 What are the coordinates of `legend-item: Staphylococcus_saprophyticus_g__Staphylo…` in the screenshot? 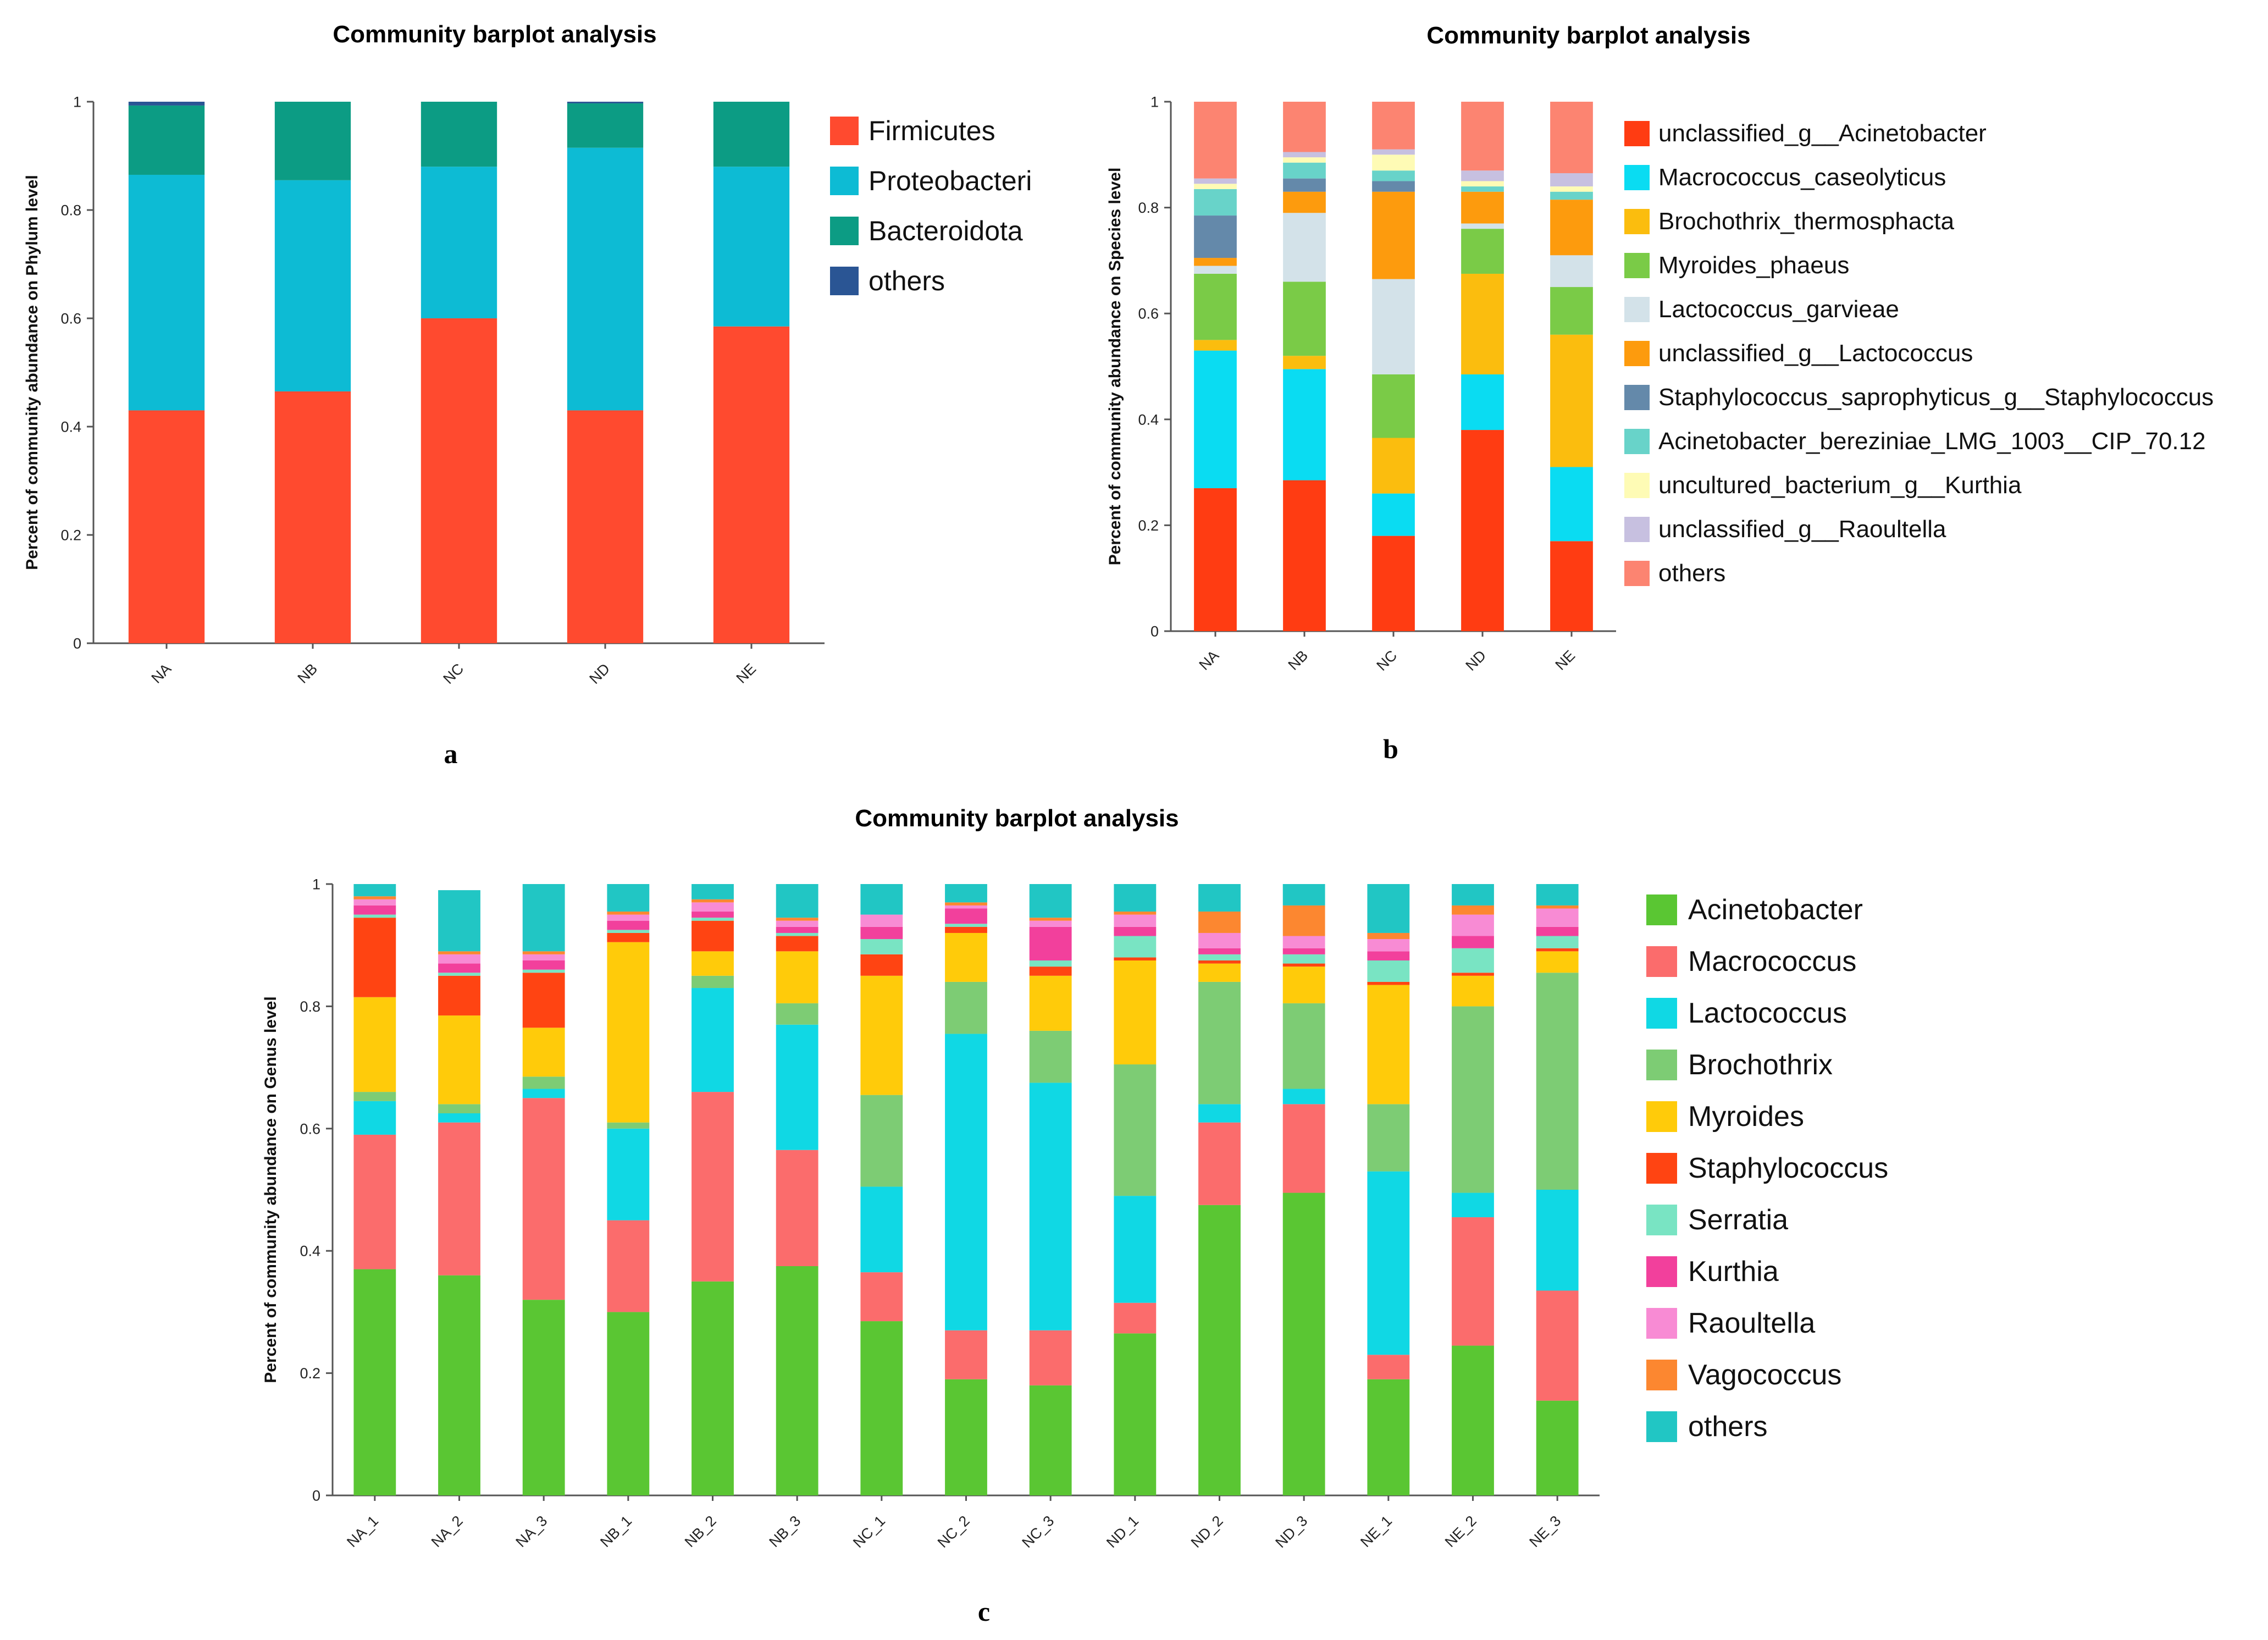 It's located at (1919, 397).